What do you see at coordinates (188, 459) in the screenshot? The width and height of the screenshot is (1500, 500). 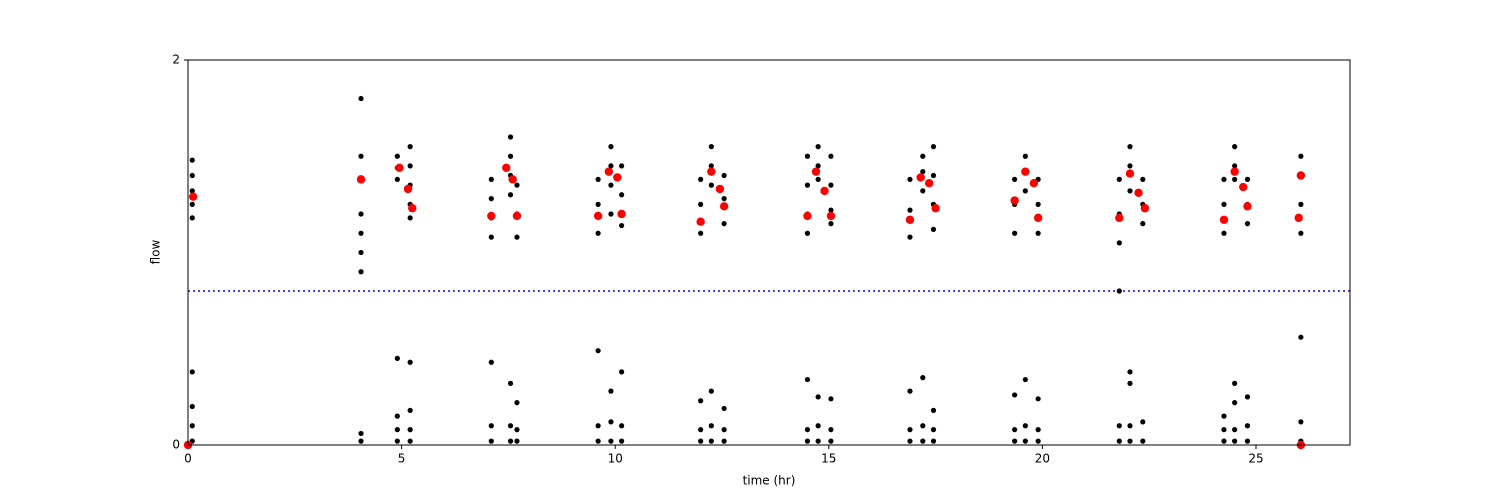 I see `x-tick-label: 0` at bounding box center [188, 459].